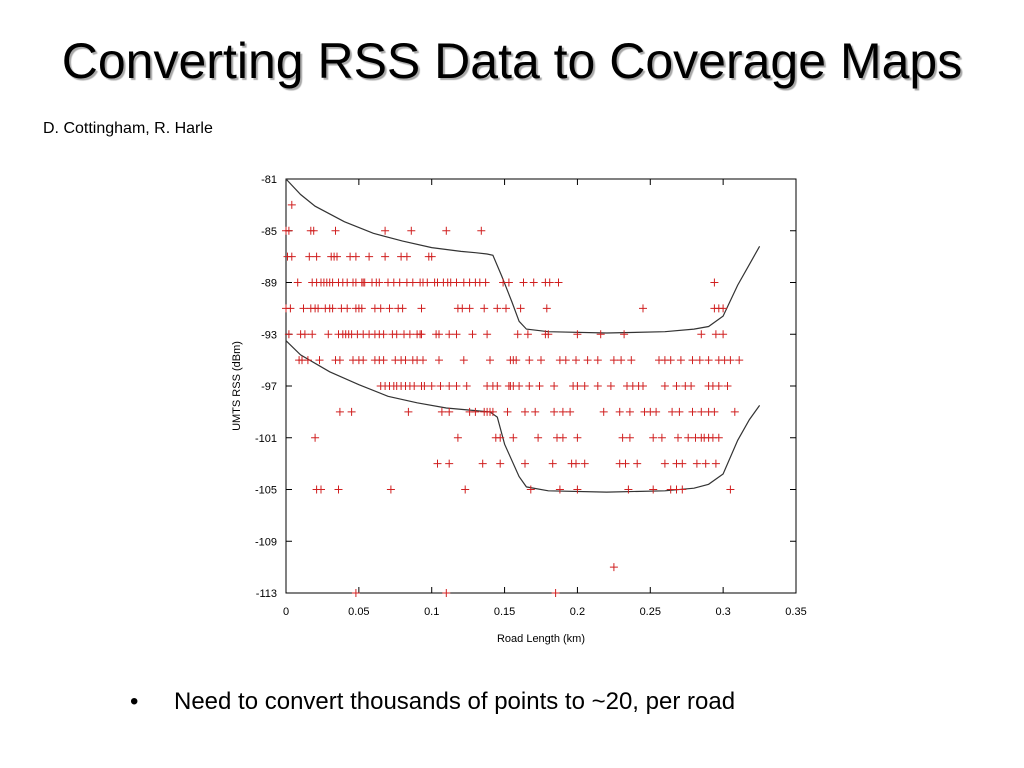  Describe the element at coordinates (269, 387) in the screenshot. I see `y-tick-label: -97` at that location.